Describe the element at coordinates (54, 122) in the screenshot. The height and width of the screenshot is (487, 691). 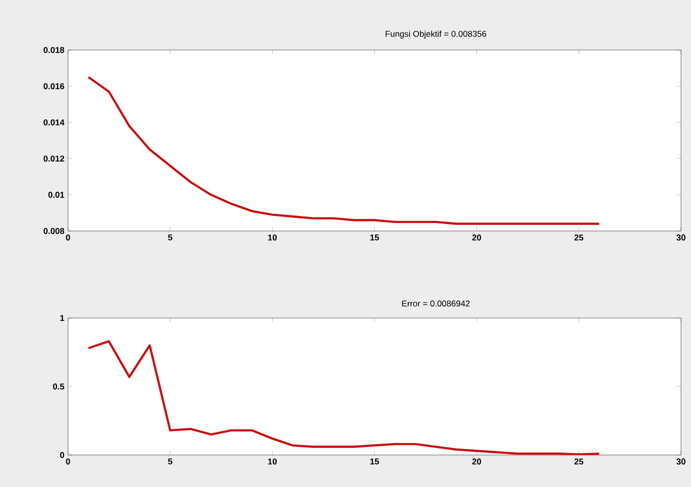
I see `y-tick-label: 0.014` at that location.